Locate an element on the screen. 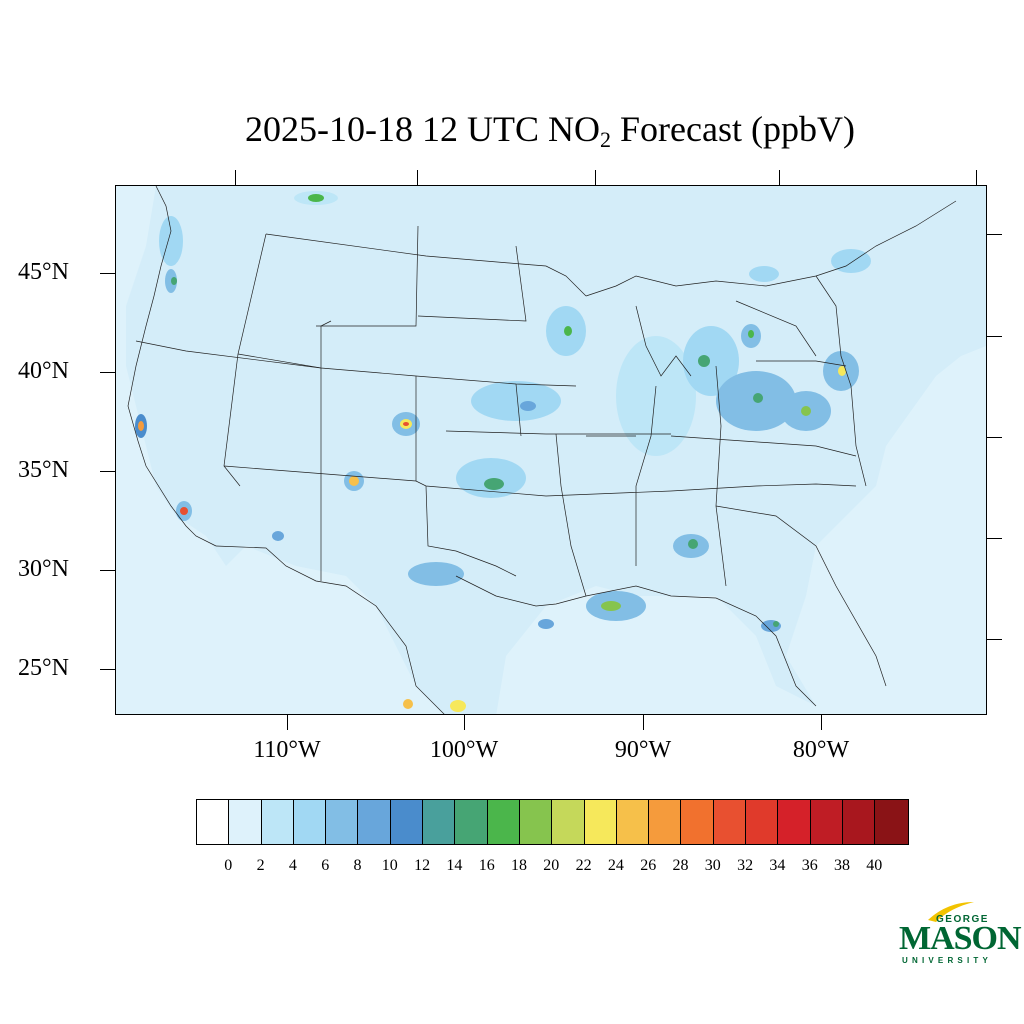 The height and width of the screenshot is (1024, 1024). lon-label-100w: 100°W is located at coordinates (464, 750).